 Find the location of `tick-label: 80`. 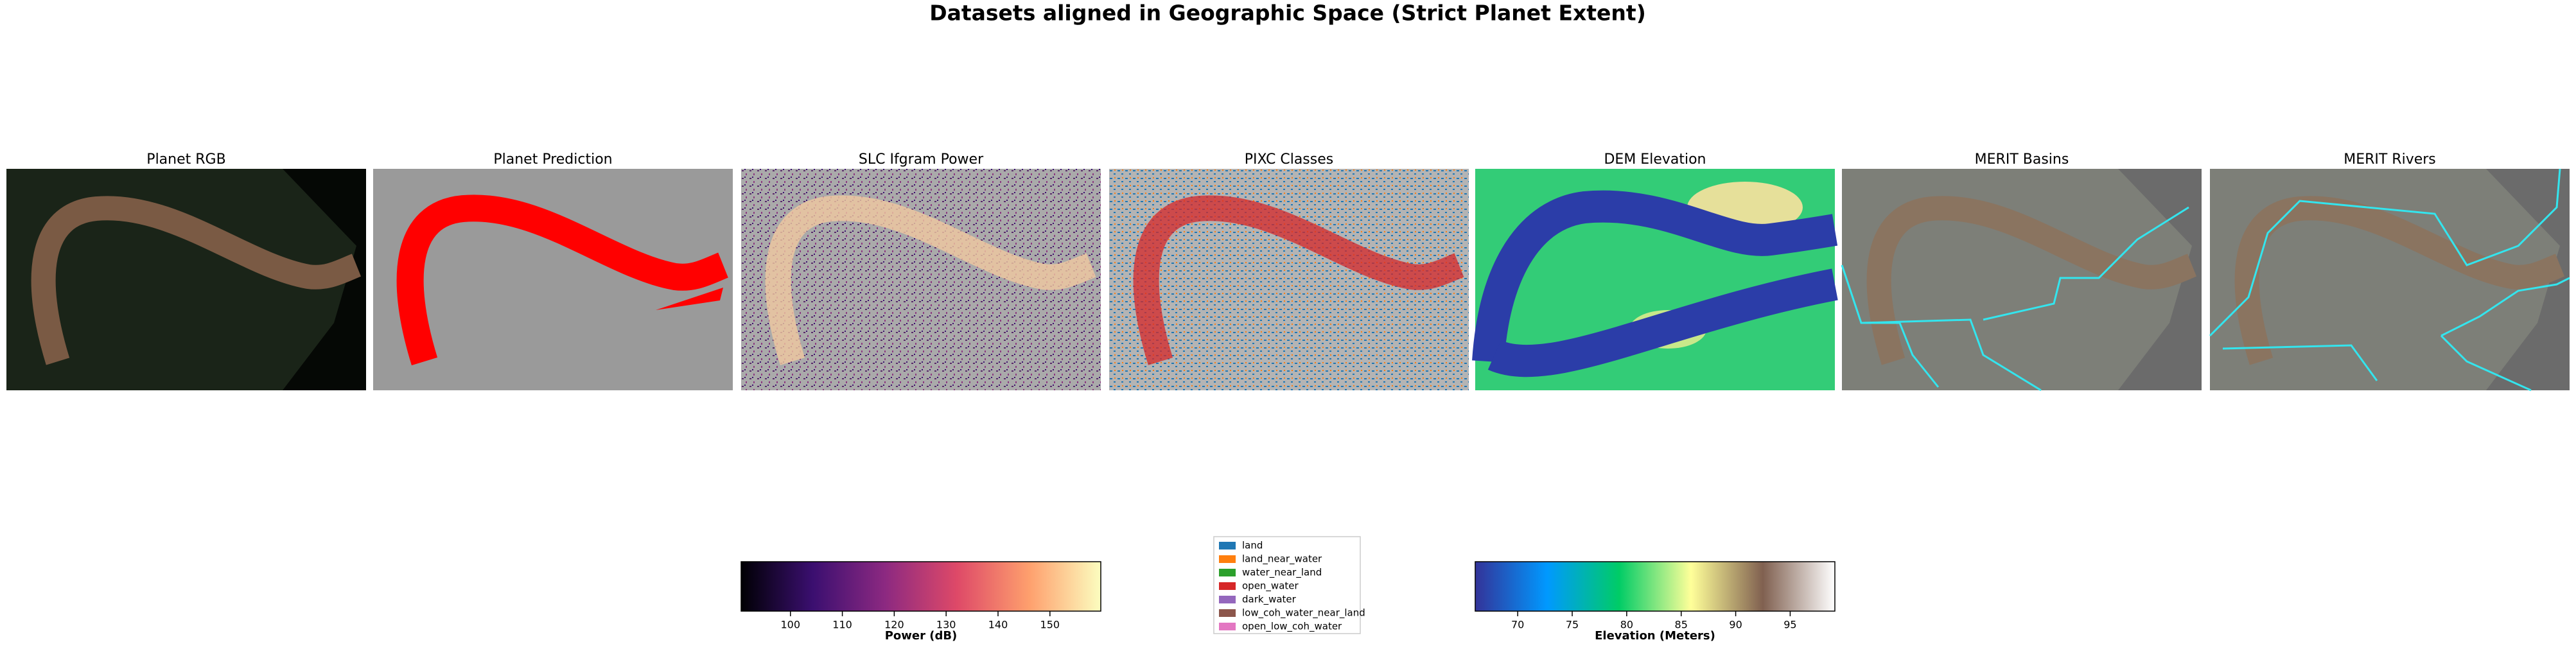

tick-label: 80 is located at coordinates (1626, 625).